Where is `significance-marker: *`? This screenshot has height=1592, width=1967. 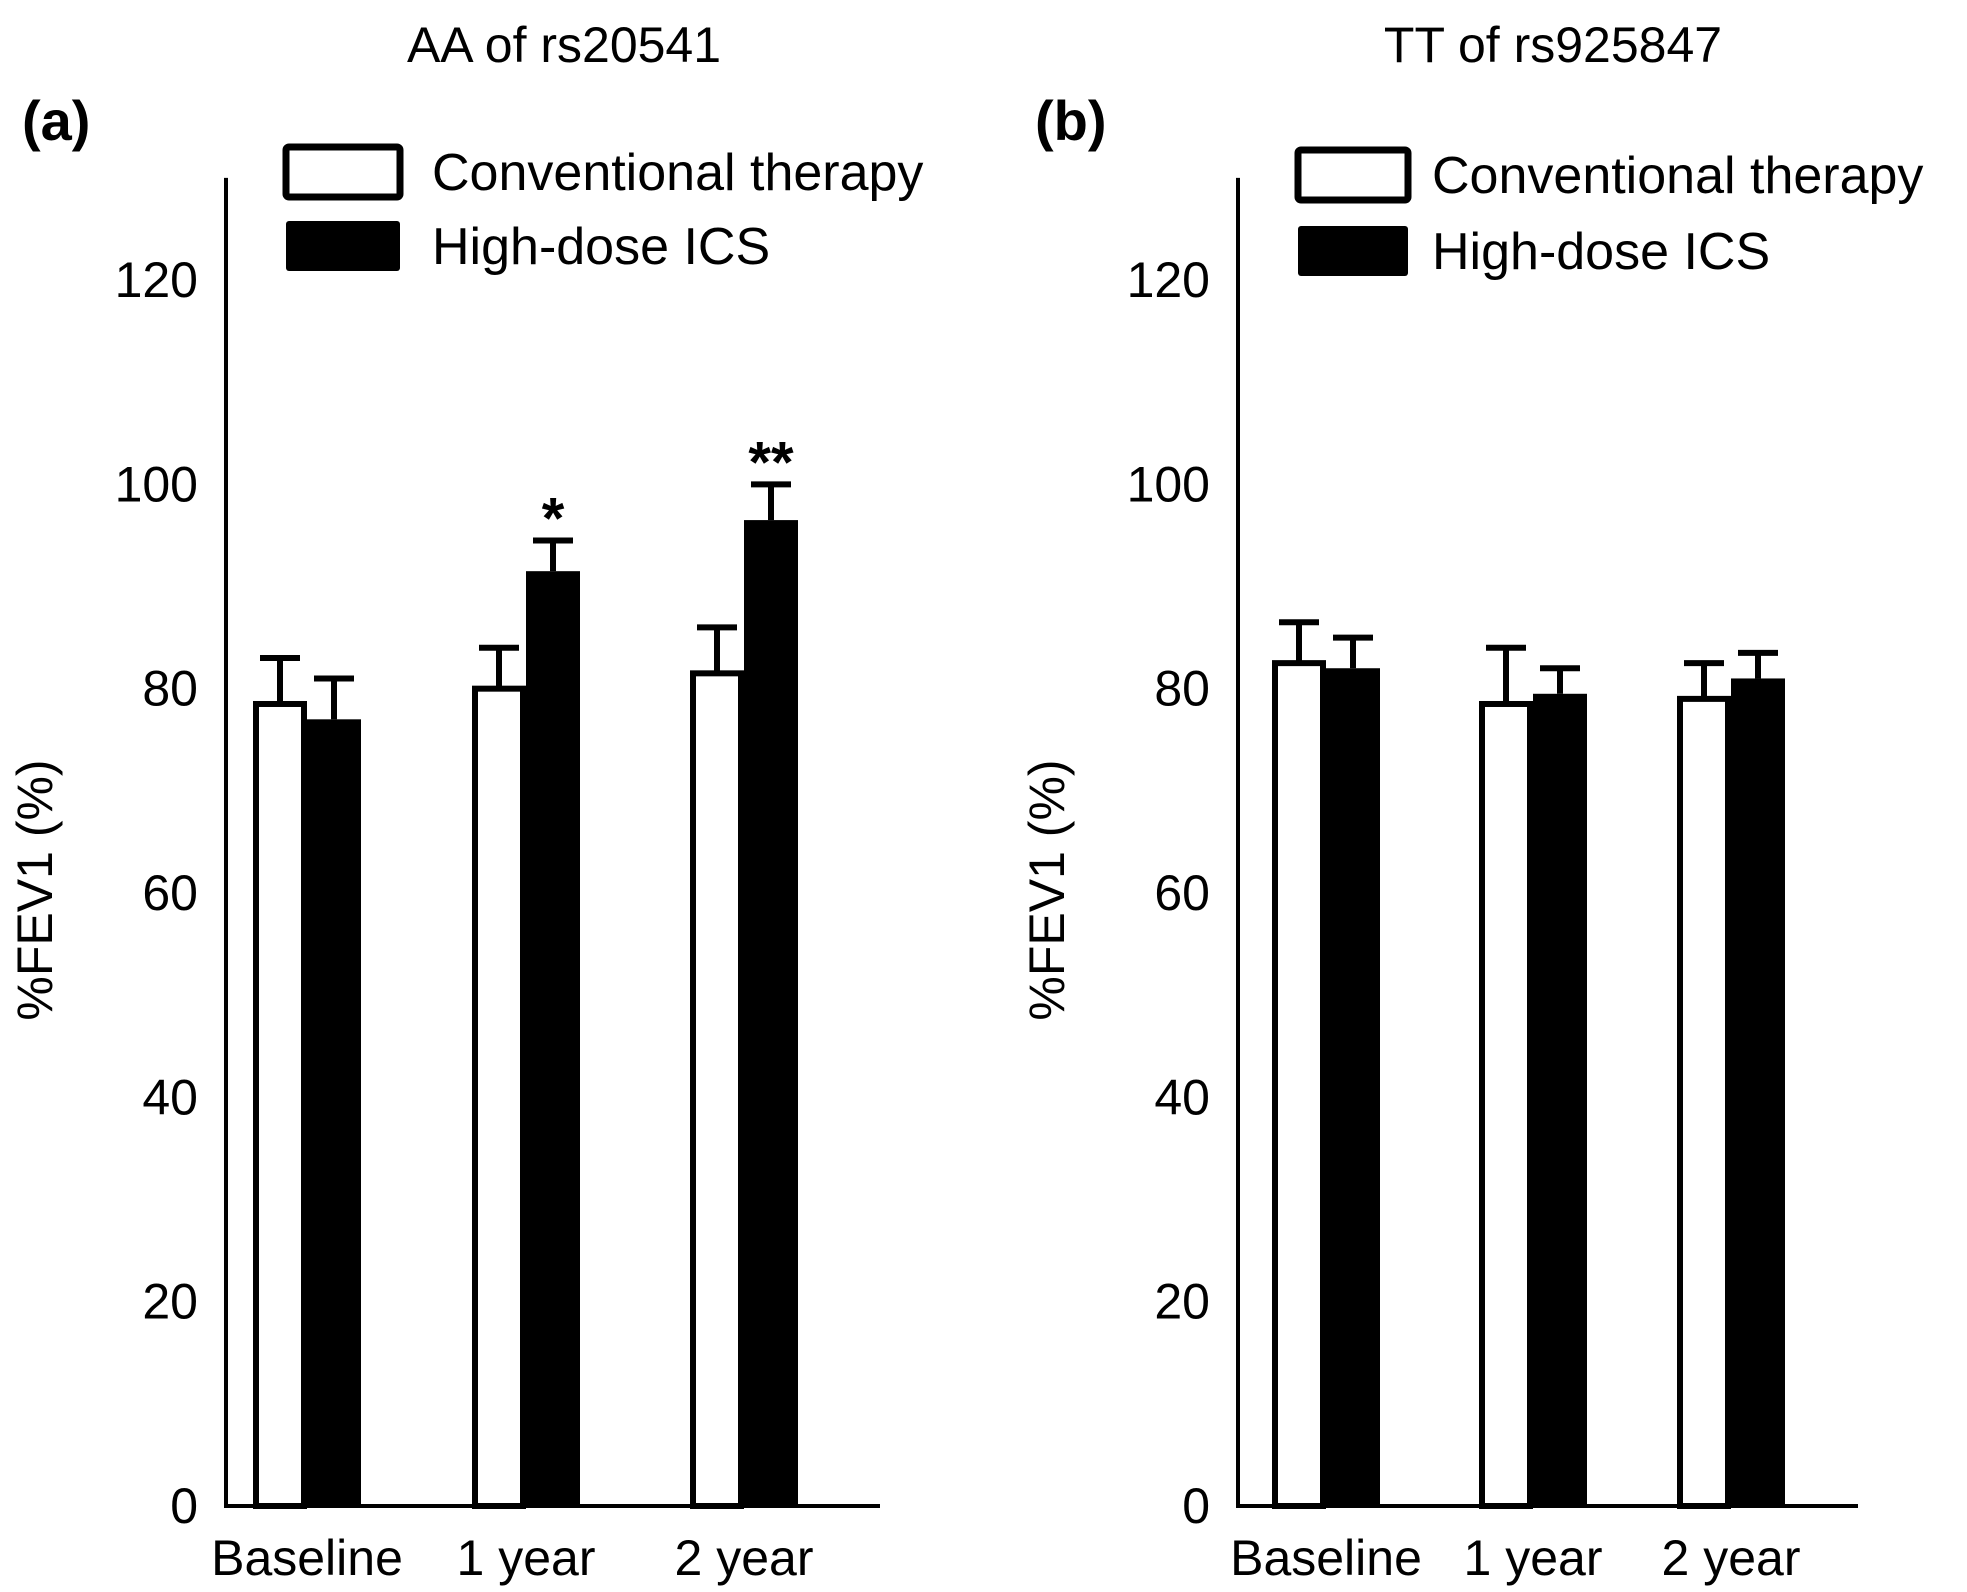
significance-marker: * is located at coordinates (553, 519).